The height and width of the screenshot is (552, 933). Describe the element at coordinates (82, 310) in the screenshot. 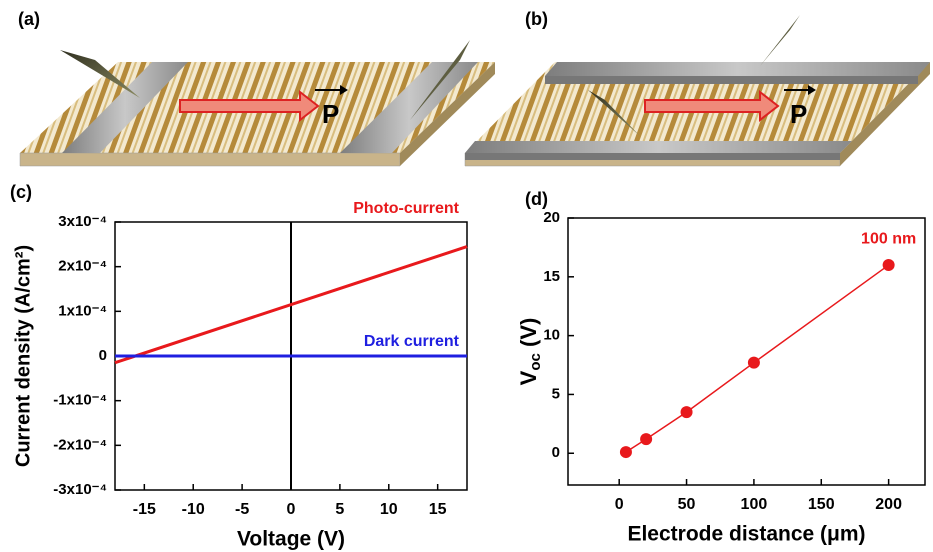

I see `y-tick-label: 1x10⁻⁴` at that location.